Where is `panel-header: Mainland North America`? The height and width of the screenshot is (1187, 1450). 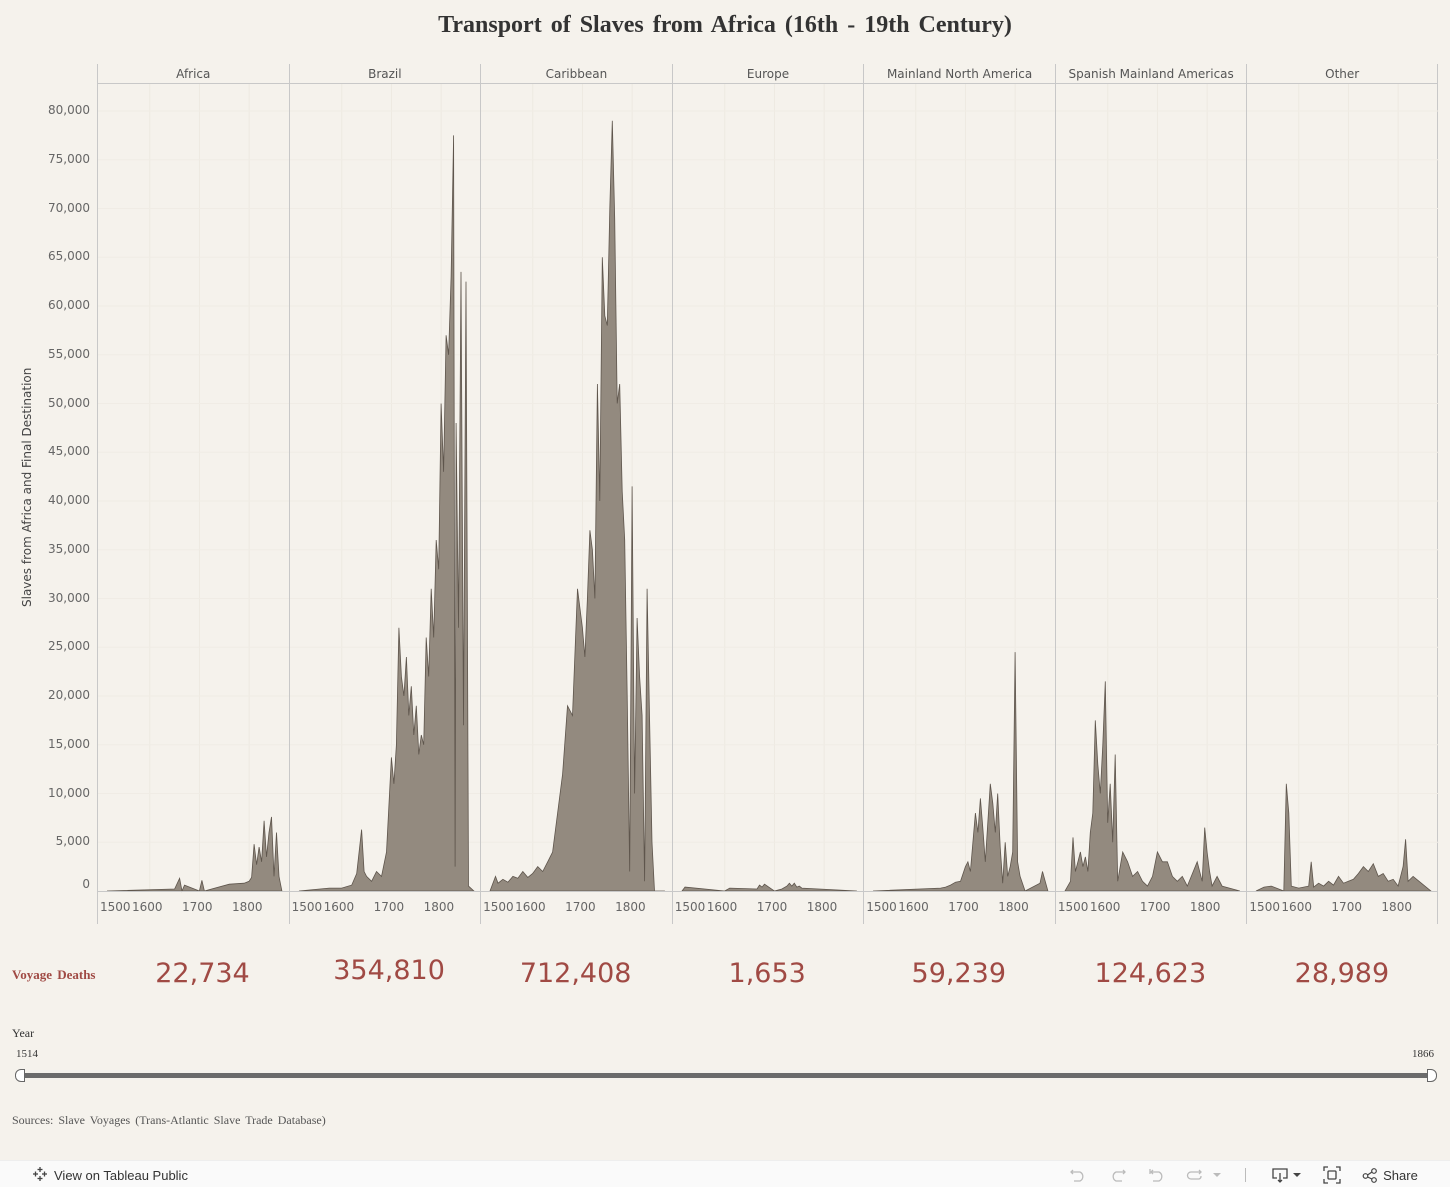 panel-header: Mainland North America is located at coordinates (959, 74).